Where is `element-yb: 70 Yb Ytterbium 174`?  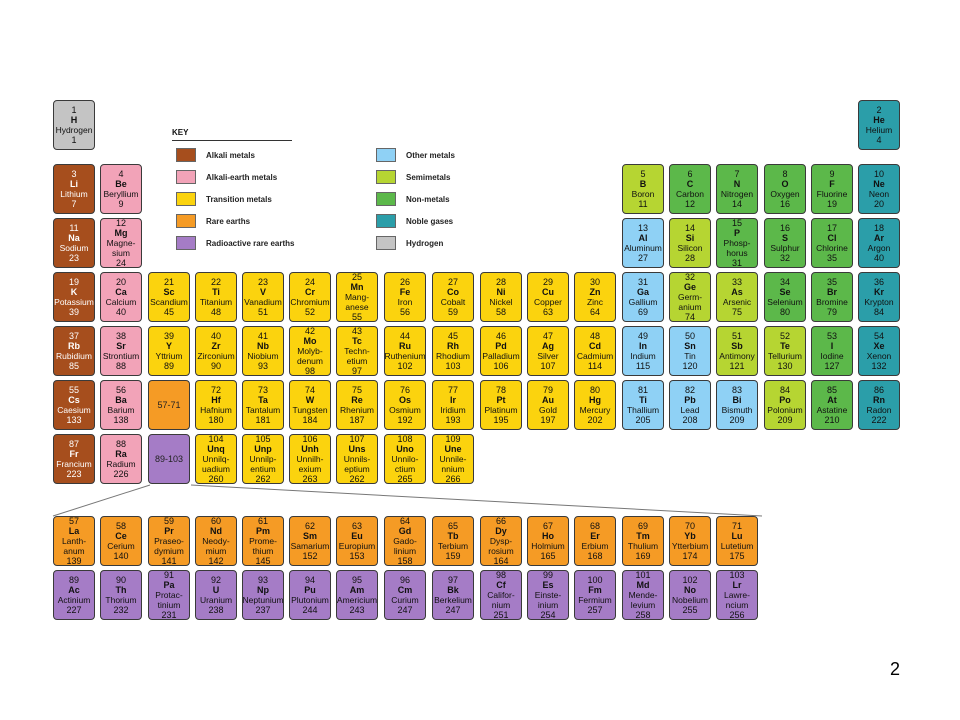
element-yb: 70 Yb Ytterbium 174 is located at coordinates (690, 541).